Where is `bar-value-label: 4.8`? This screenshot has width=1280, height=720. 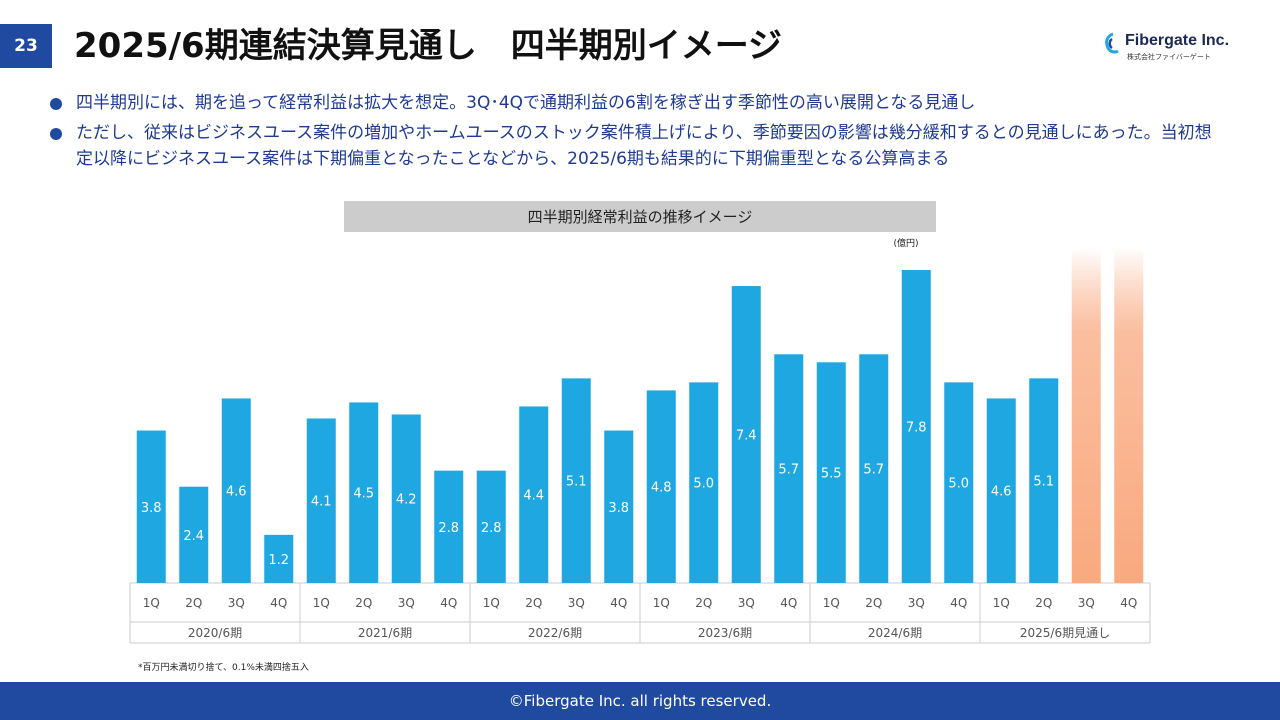 bar-value-label: 4.8 is located at coordinates (661, 488).